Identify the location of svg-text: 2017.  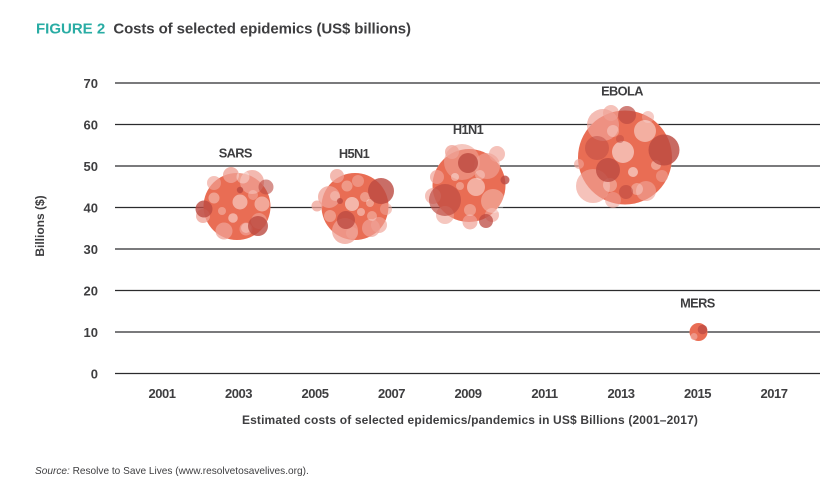
(774, 393).